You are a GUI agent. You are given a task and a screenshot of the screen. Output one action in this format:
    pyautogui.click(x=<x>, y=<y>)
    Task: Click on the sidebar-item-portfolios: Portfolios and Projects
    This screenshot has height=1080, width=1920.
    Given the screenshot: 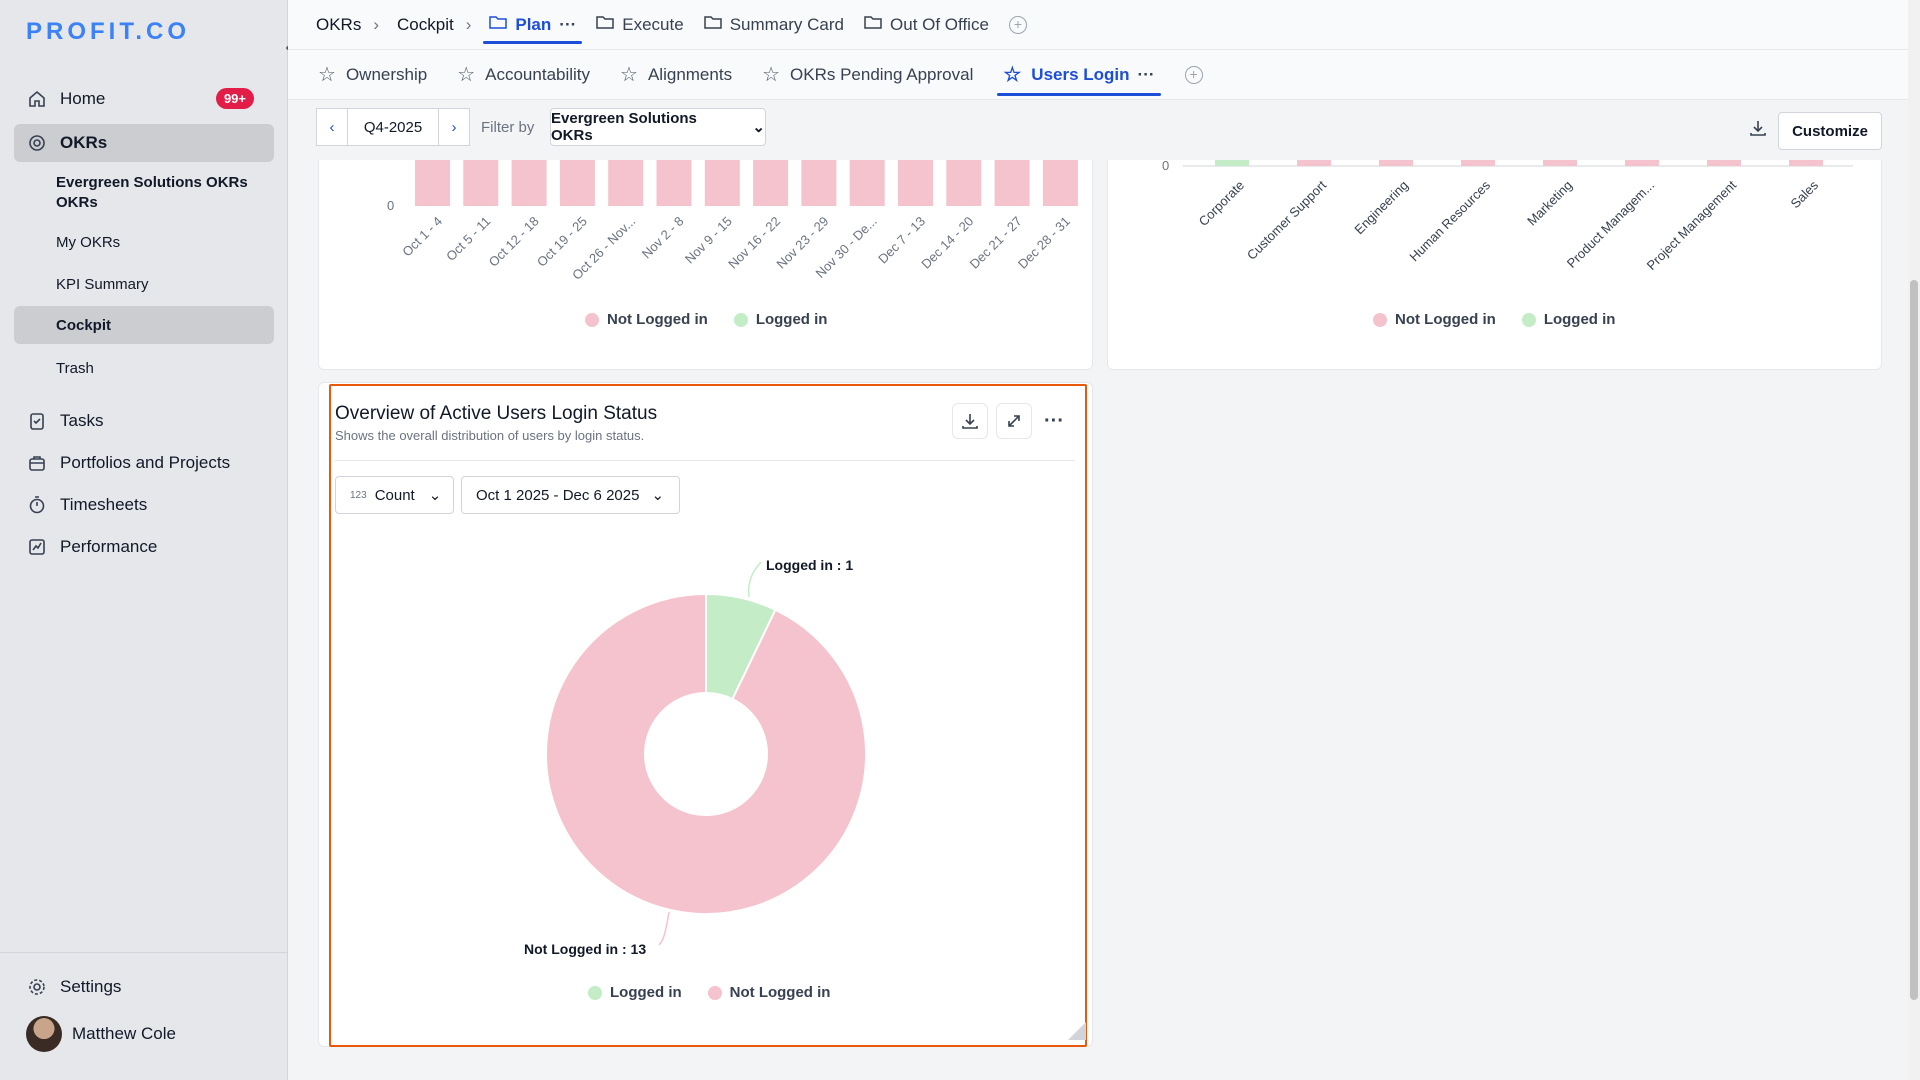 What is the action you would take?
    pyautogui.click(x=144, y=463)
    